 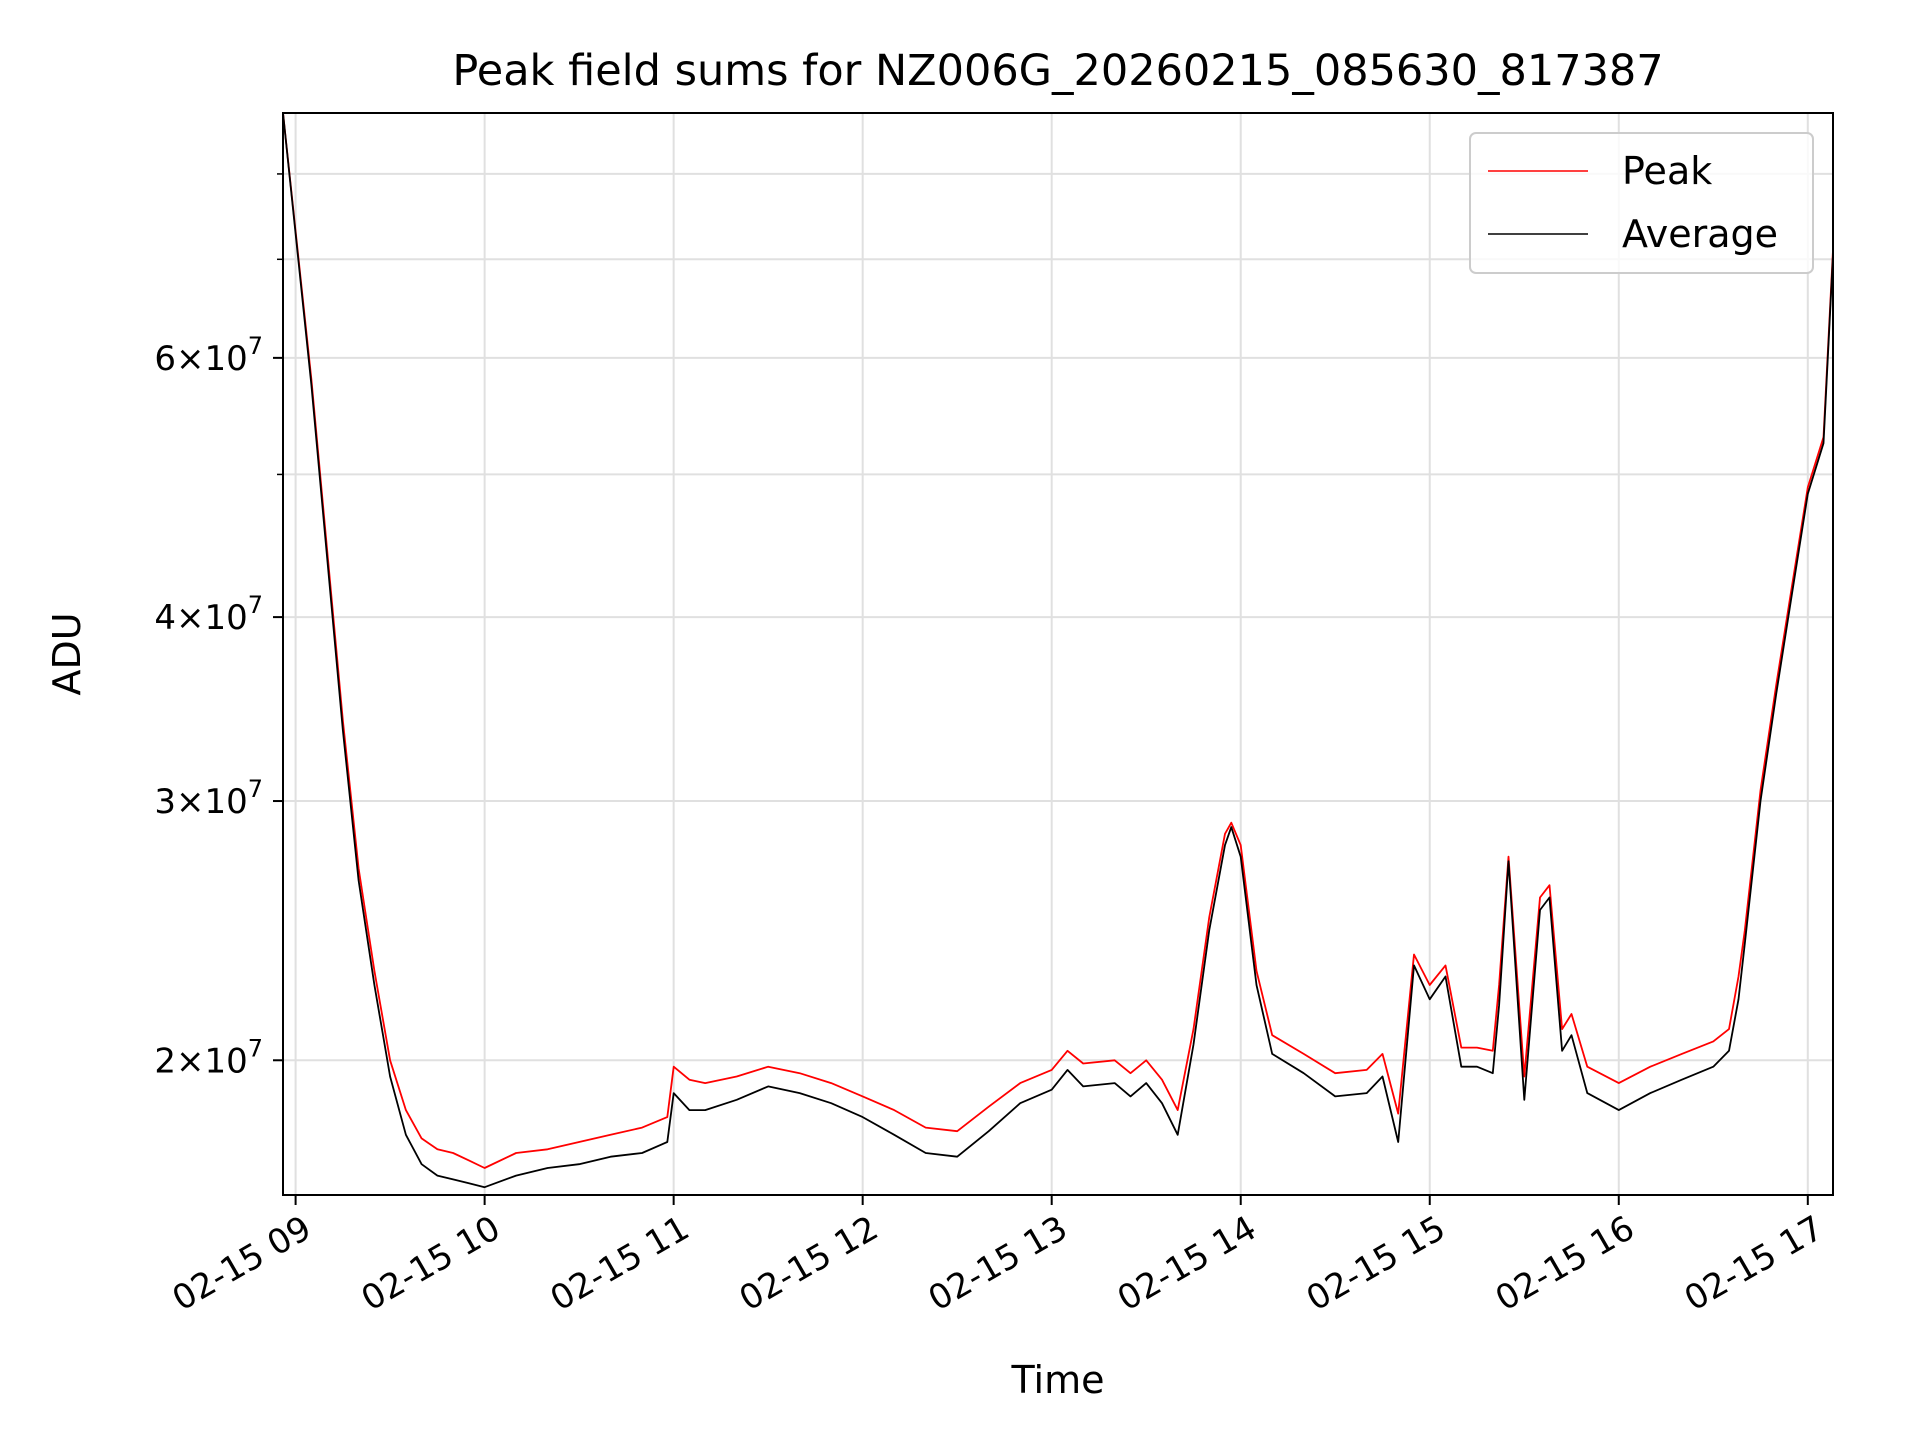 What do you see at coordinates (1058, 1380) in the screenshot?
I see `x-axis-label: Time` at bounding box center [1058, 1380].